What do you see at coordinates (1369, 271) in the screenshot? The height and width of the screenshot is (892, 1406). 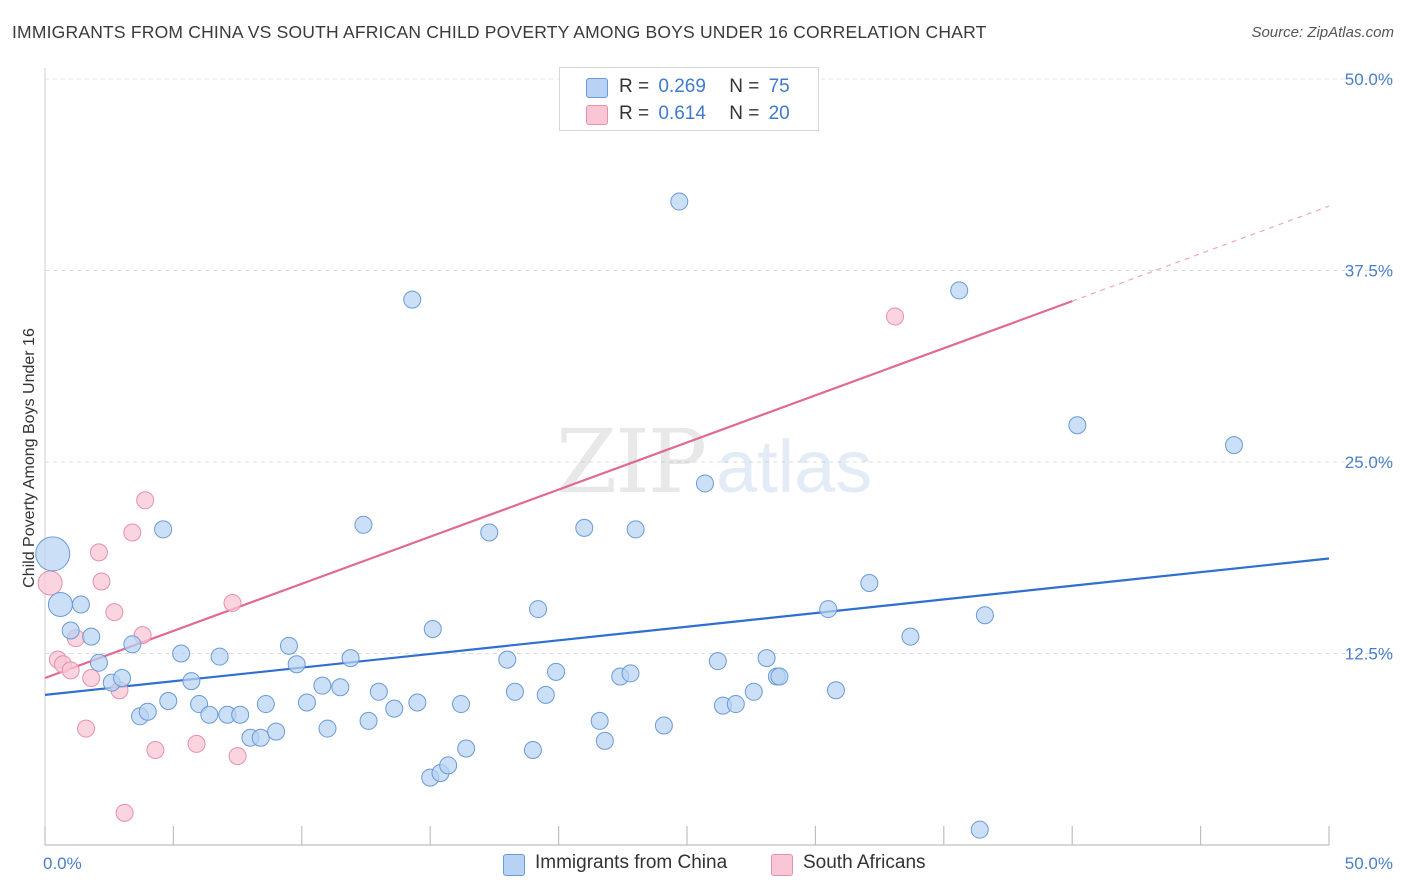 I see `y-tick-label-2: 37.5%` at bounding box center [1369, 271].